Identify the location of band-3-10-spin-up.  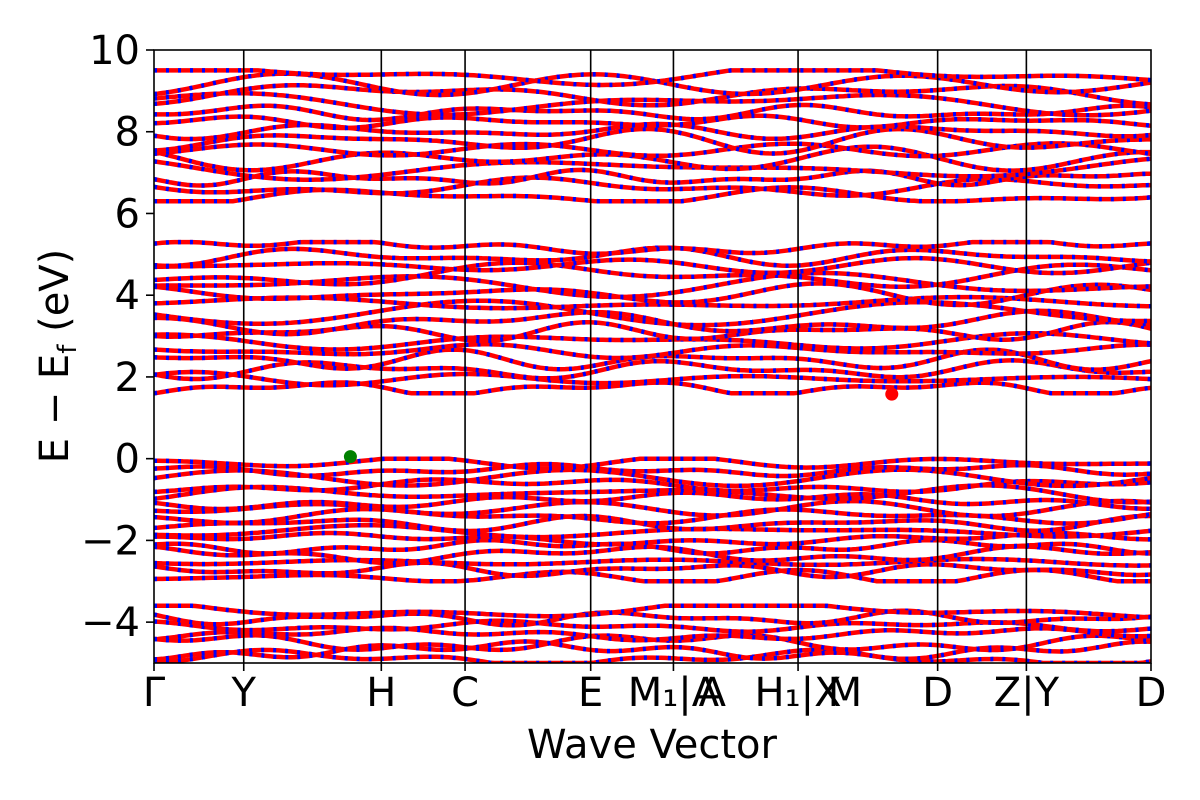
(652, 104).